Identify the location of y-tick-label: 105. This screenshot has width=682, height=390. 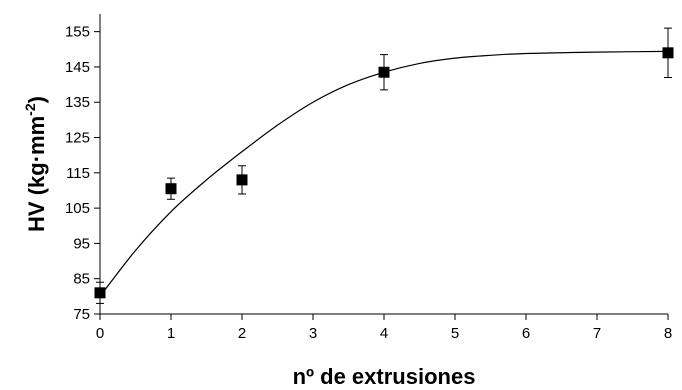
(77, 208).